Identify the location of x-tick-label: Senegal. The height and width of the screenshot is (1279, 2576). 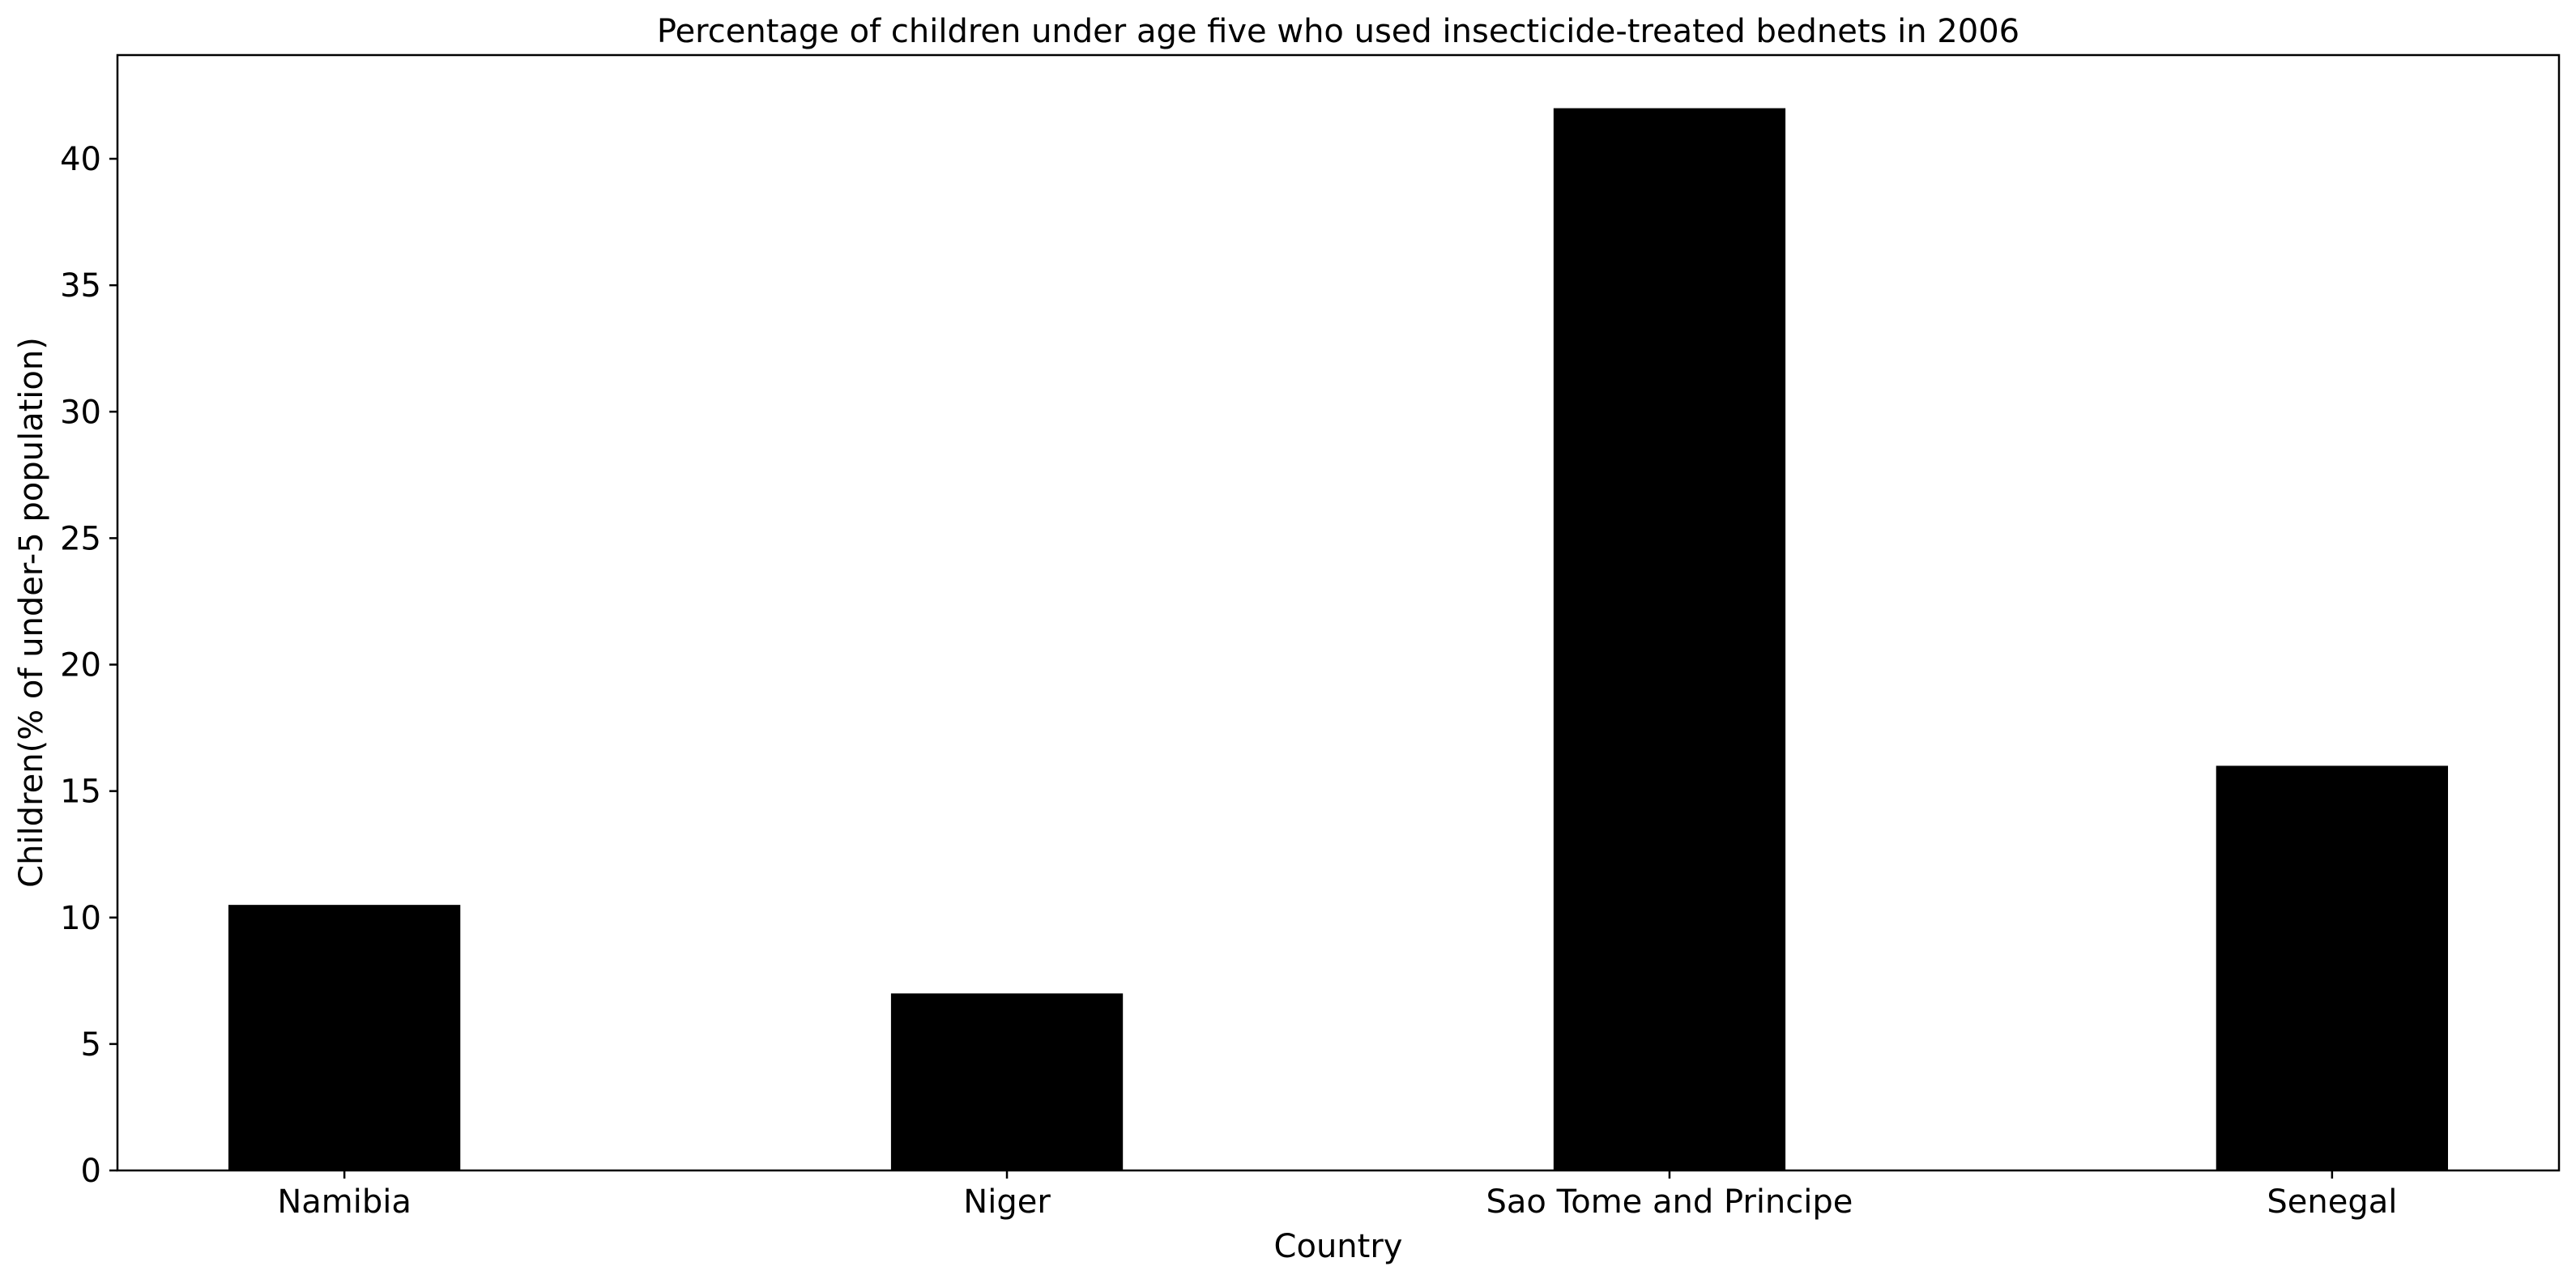
(2332, 1202).